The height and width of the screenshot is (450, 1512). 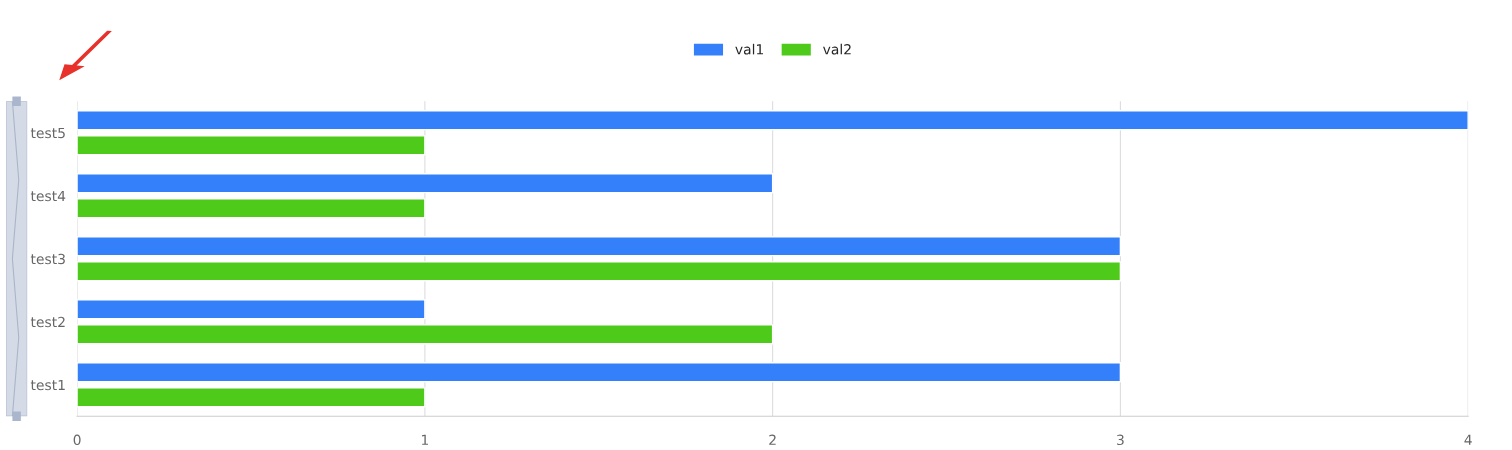 I want to click on legend-label: val1, so click(x=749, y=49).